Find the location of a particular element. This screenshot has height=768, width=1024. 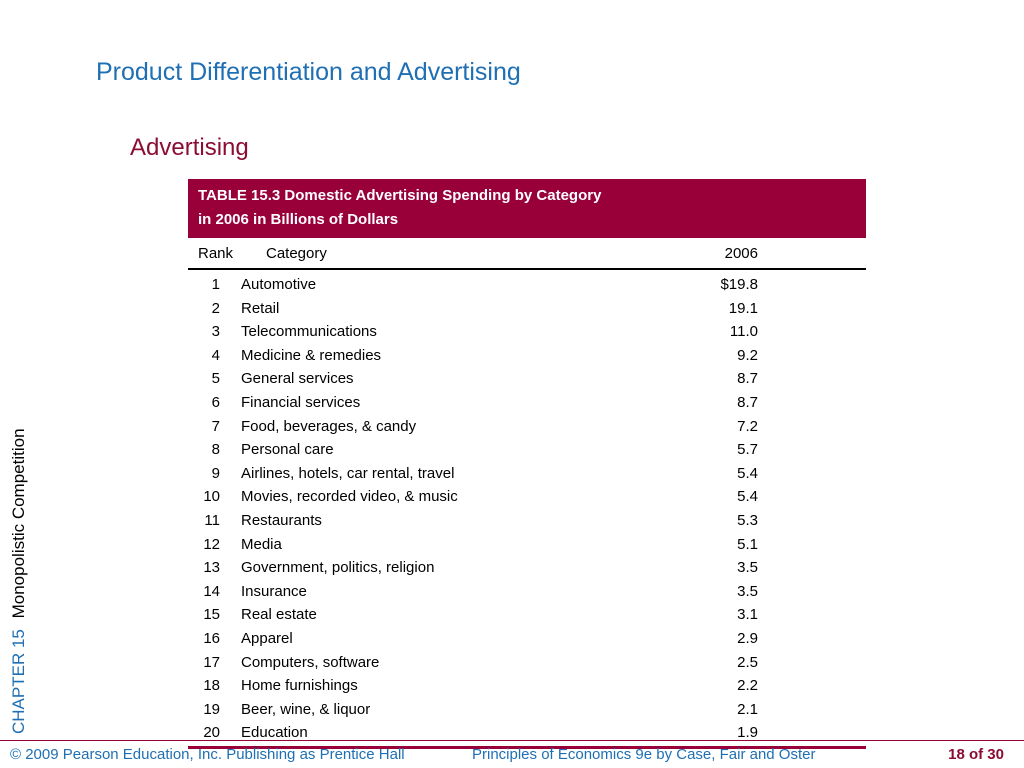

row-rank: 9 is located at coordinates (215, 473).